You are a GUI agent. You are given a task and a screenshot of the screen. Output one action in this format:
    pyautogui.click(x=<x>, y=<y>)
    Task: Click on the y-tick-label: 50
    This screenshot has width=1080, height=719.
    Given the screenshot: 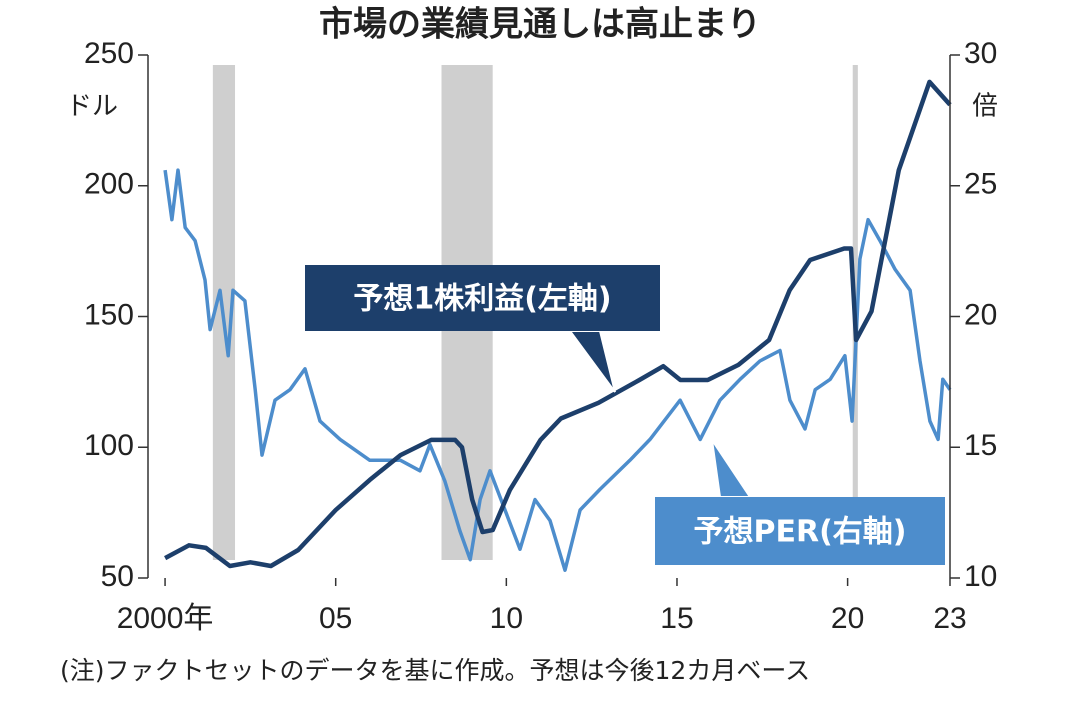 What is the action you would take?
    pyautogui.click(x=117, y=576)
    